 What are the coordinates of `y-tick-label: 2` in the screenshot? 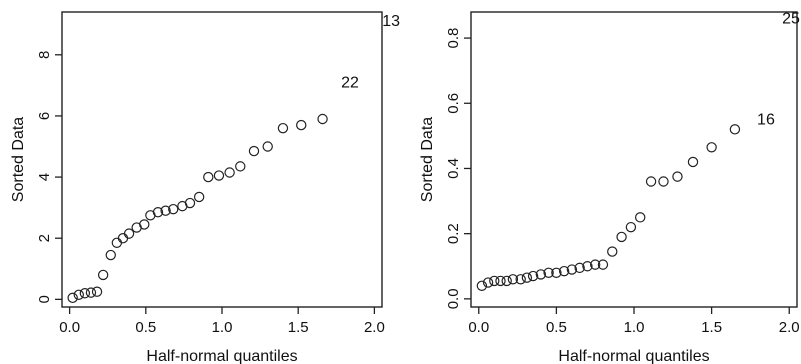 It's located at (44, 238).